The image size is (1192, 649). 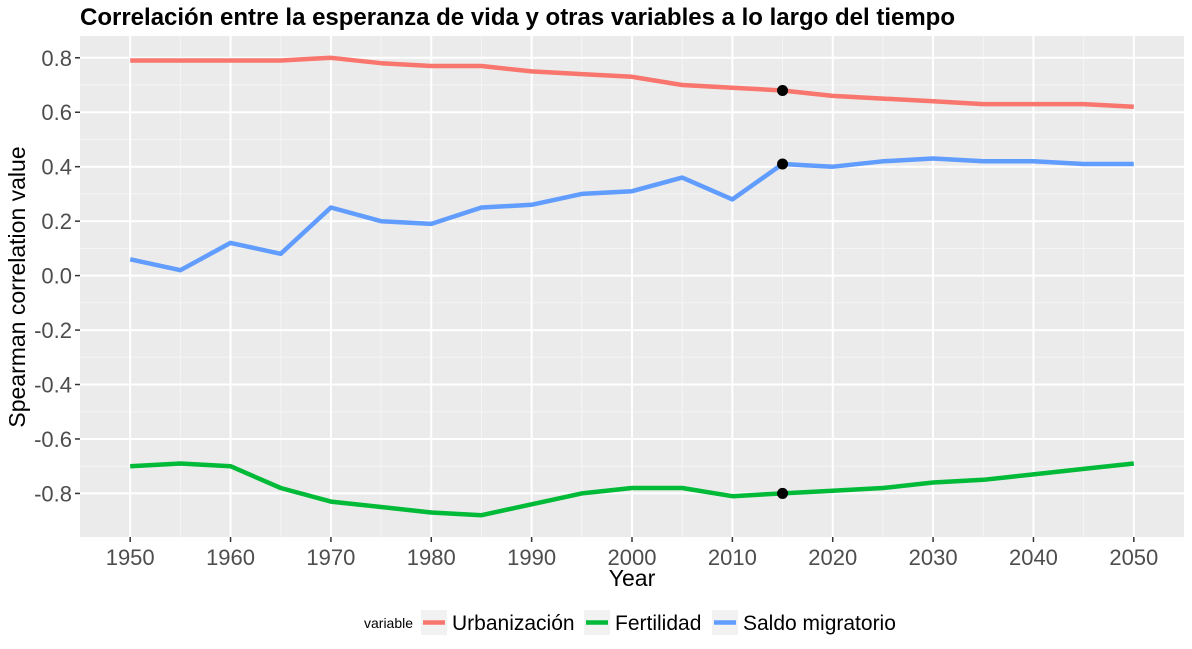 I want to click on x-axis-title: Year, so click(x=632, y=578).